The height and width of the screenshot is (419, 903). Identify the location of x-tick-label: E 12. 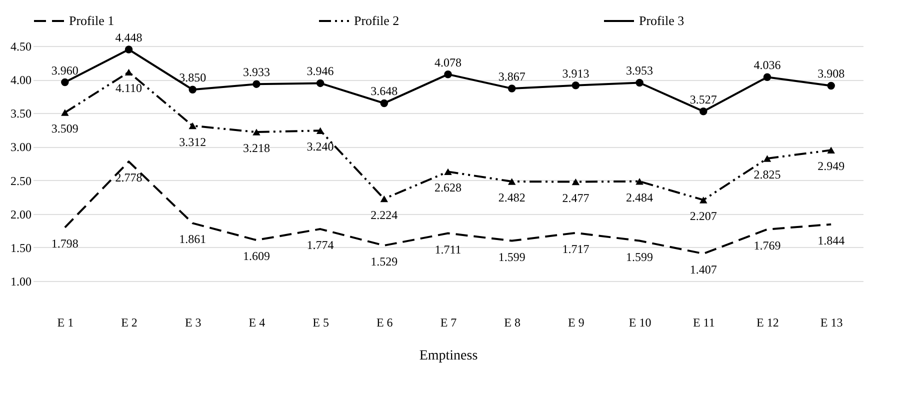
(767, 323).